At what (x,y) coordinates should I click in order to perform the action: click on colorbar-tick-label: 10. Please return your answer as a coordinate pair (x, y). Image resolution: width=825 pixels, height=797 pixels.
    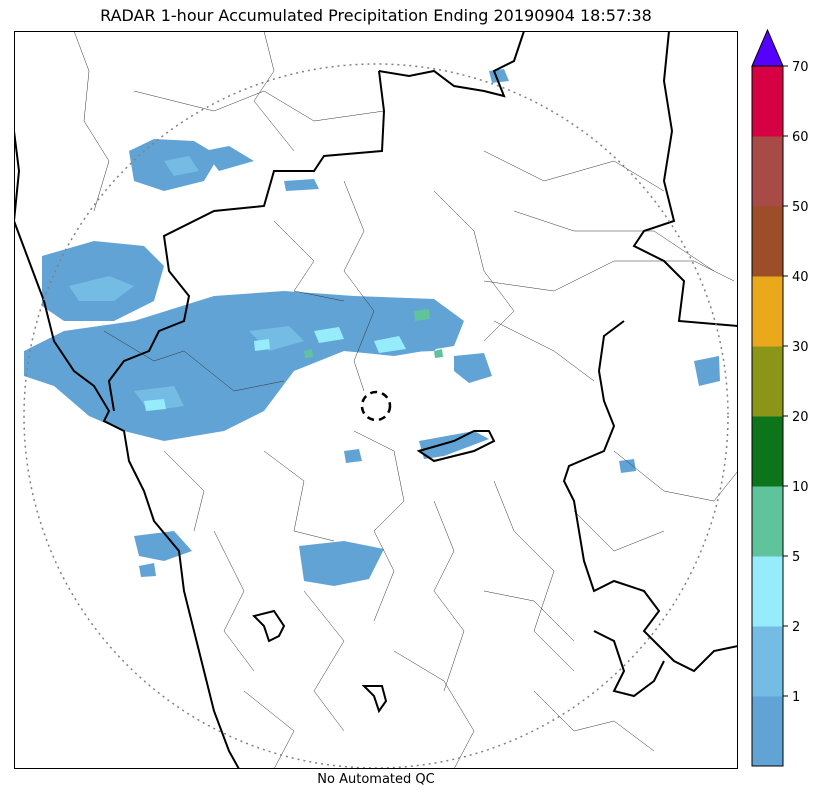
    Looking at the image, I should click on (800, 487).